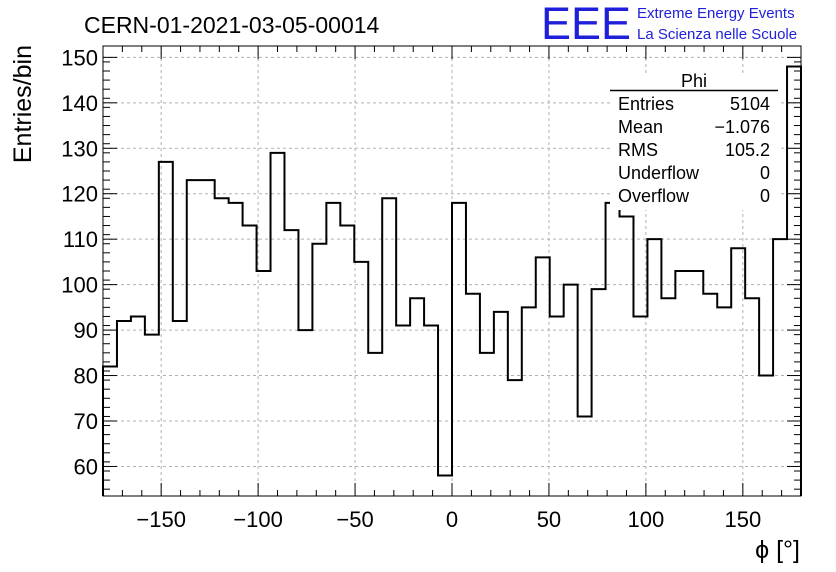 This screenshot has height=572, width=836. I want to click on y-tick-label: 90, so click(86, 330).